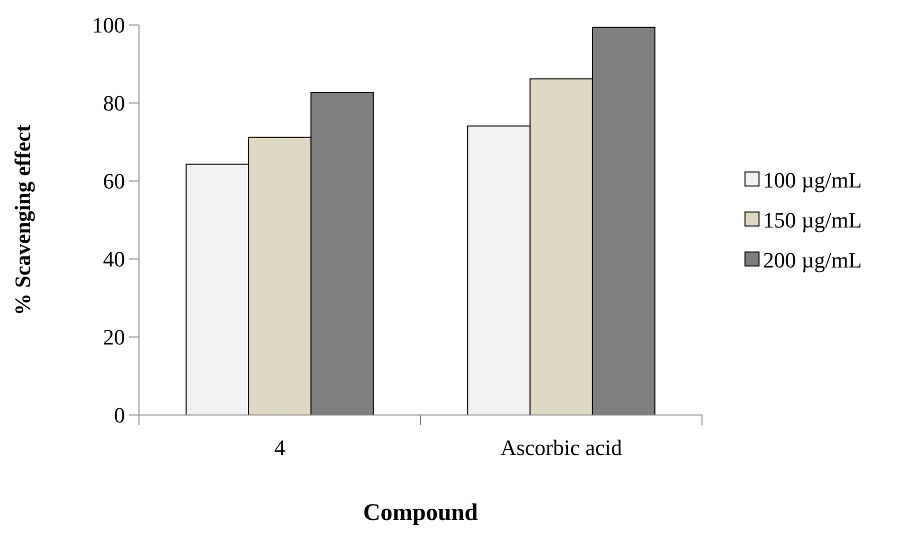 This screenshot has width=907, height=533. I want to click on y-tick-label: 80, so click(114, 103).